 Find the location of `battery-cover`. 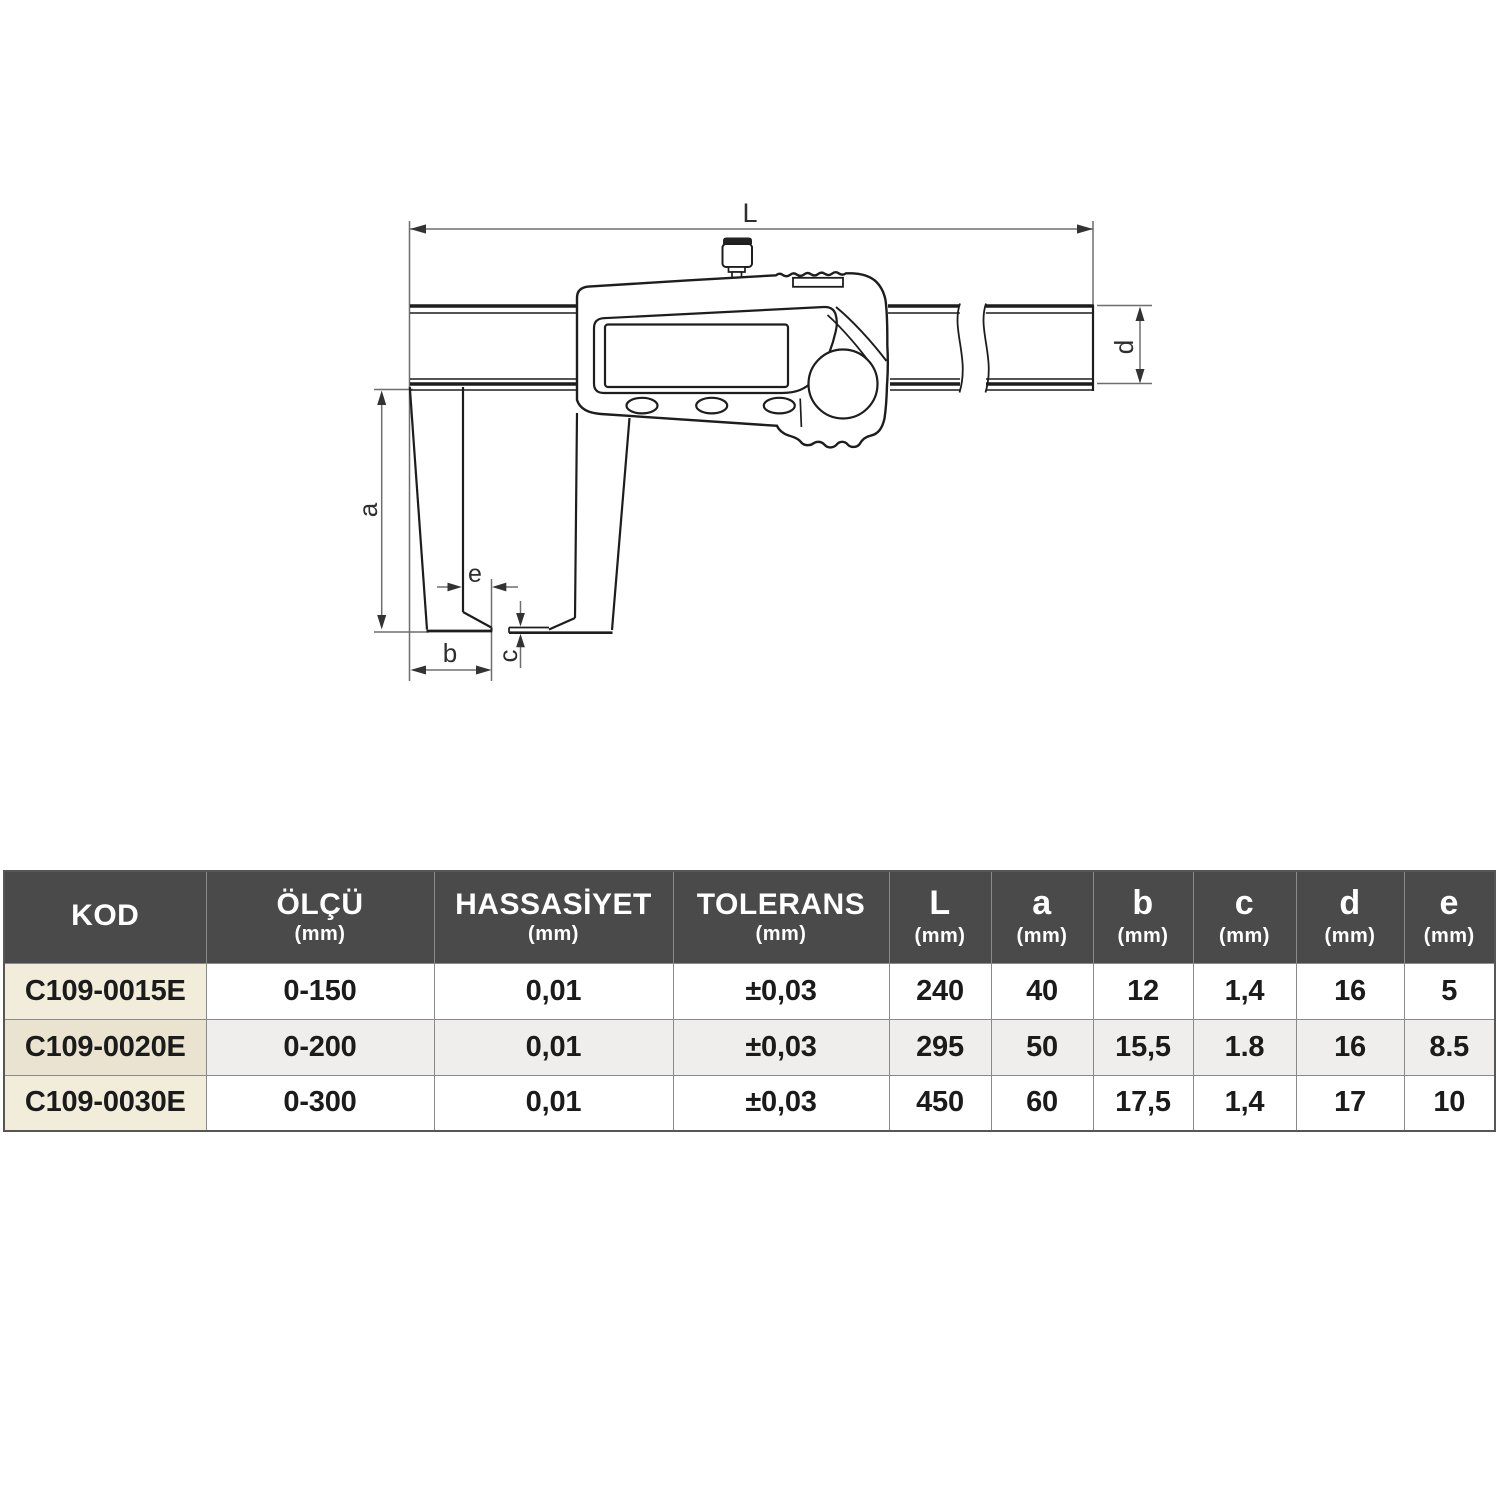

battery-cover is located at coordinates (818, 282).